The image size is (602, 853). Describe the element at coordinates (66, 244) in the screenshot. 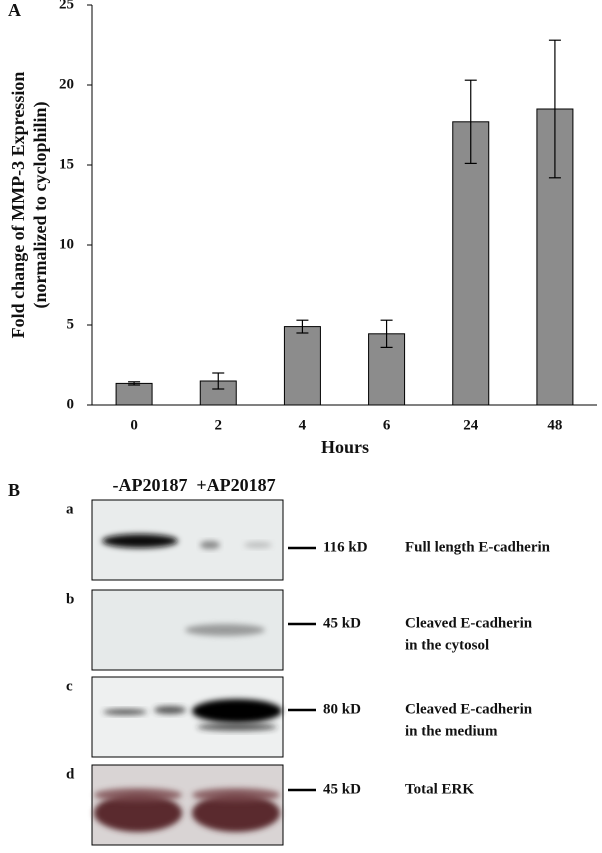

I see `y-tick-label: 10` at that location.